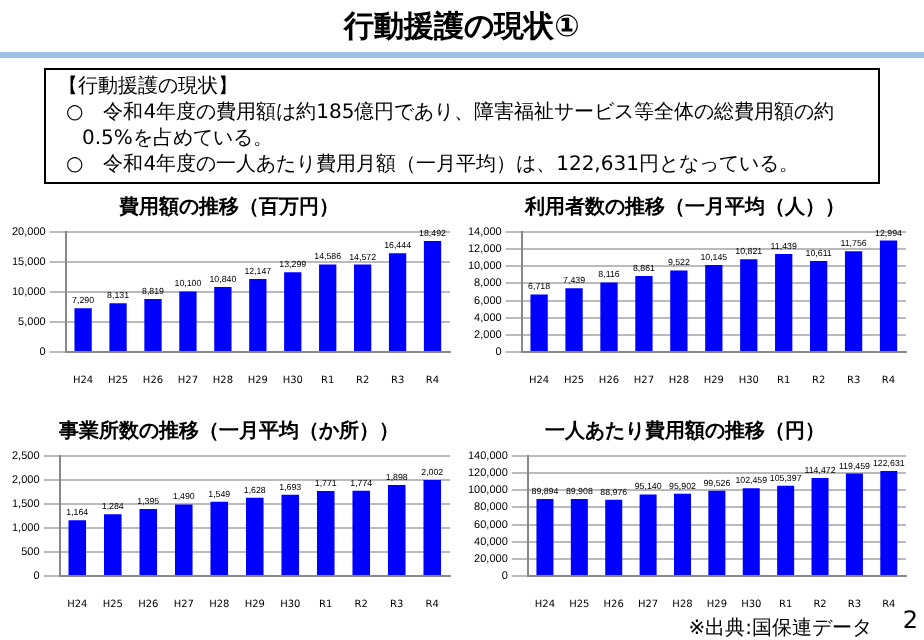 The width and height of the screenshot is (924, 640). What do you see at coordinates (910, 620) in the screenshot?
I see `text: 2` at bounding box center [910, 620].